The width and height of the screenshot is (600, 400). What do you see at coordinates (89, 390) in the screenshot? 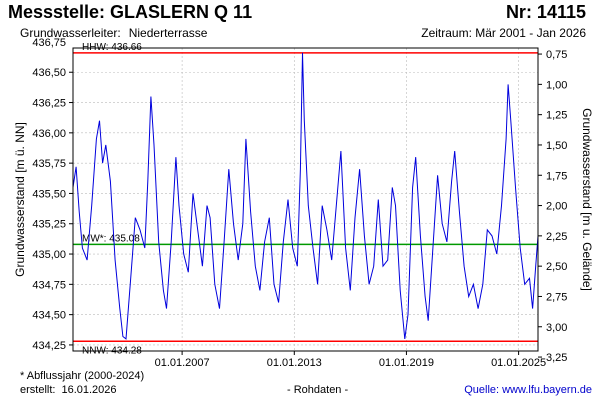
I see `created-date: 16.01.2026` at bounding box center [89, 390].